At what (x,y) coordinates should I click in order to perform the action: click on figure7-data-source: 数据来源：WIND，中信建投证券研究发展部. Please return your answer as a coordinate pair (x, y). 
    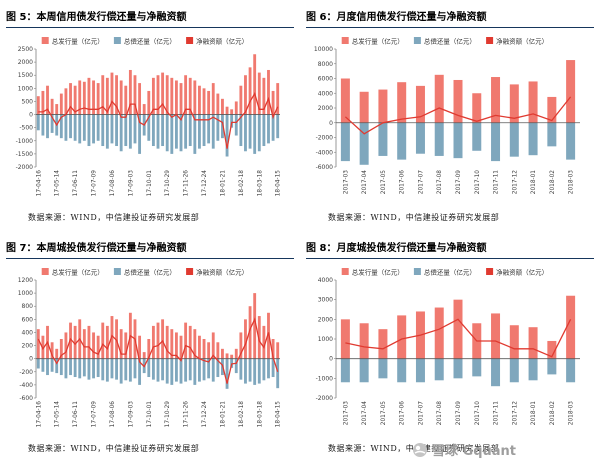
    Looking at the image, I should click on (114, 448).